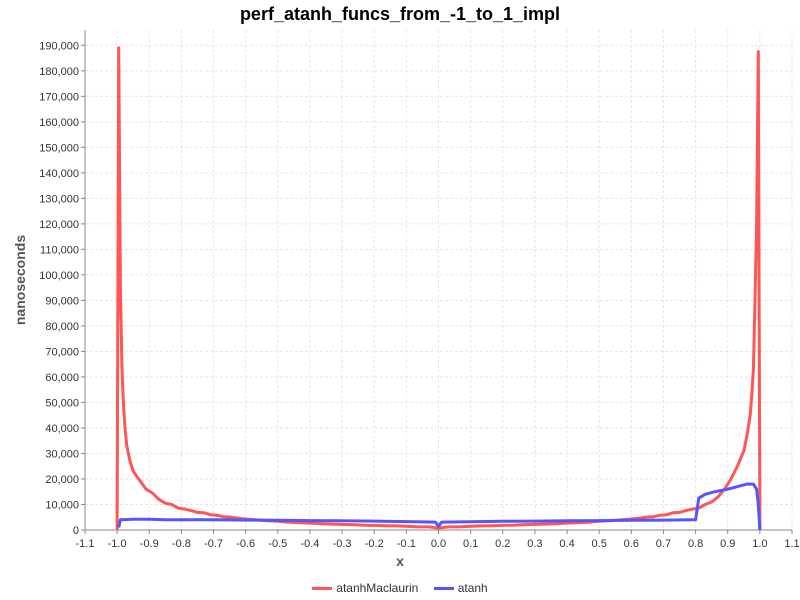 The height and width of the screenshot is (600, 800). What do you see at coordinates (599, 544) in the screenshot?
I see `x-tick-label: 0.5` at bounding box center [599, 544].